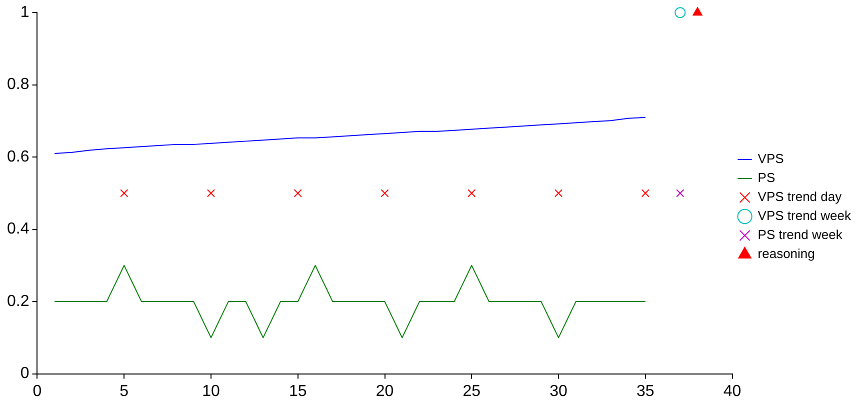 The height and width of the screenshot is (406, 863). Describe the element at coordinates (18, 229) in the screenshot. I see `y-tick-label: 0.4` at that location.